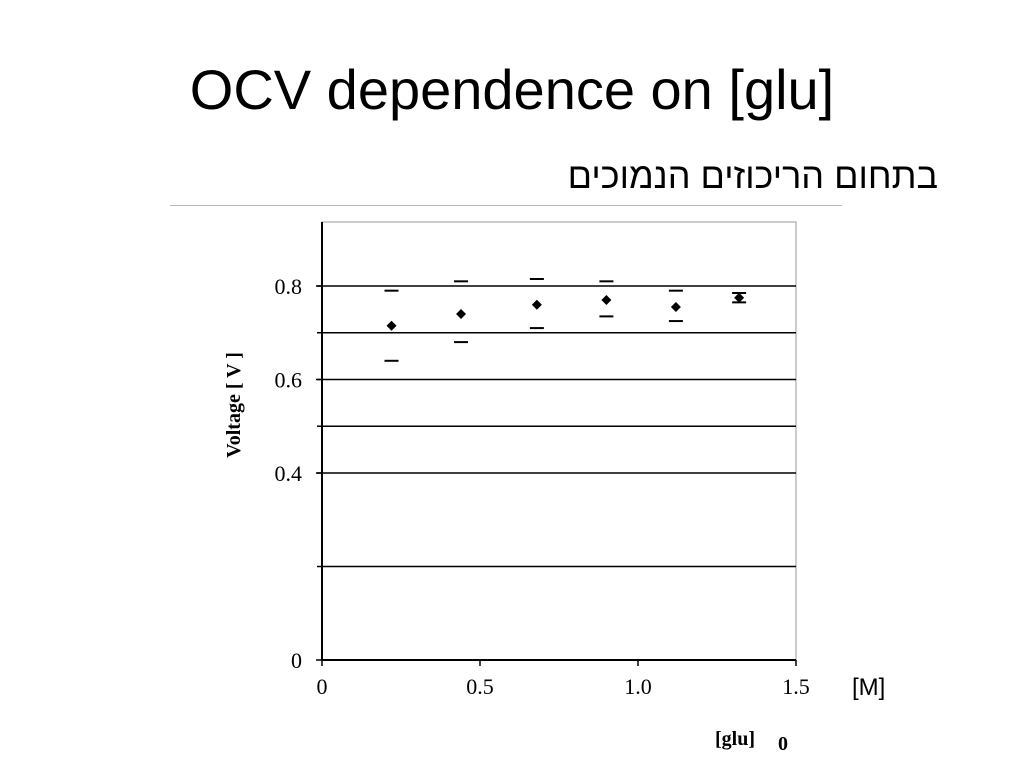 The image size is (1024, 768). What do you see at coordinates (322, 686) in the screenshot?
I see `x-tick-label: 0` at bounding box center [322, 686].